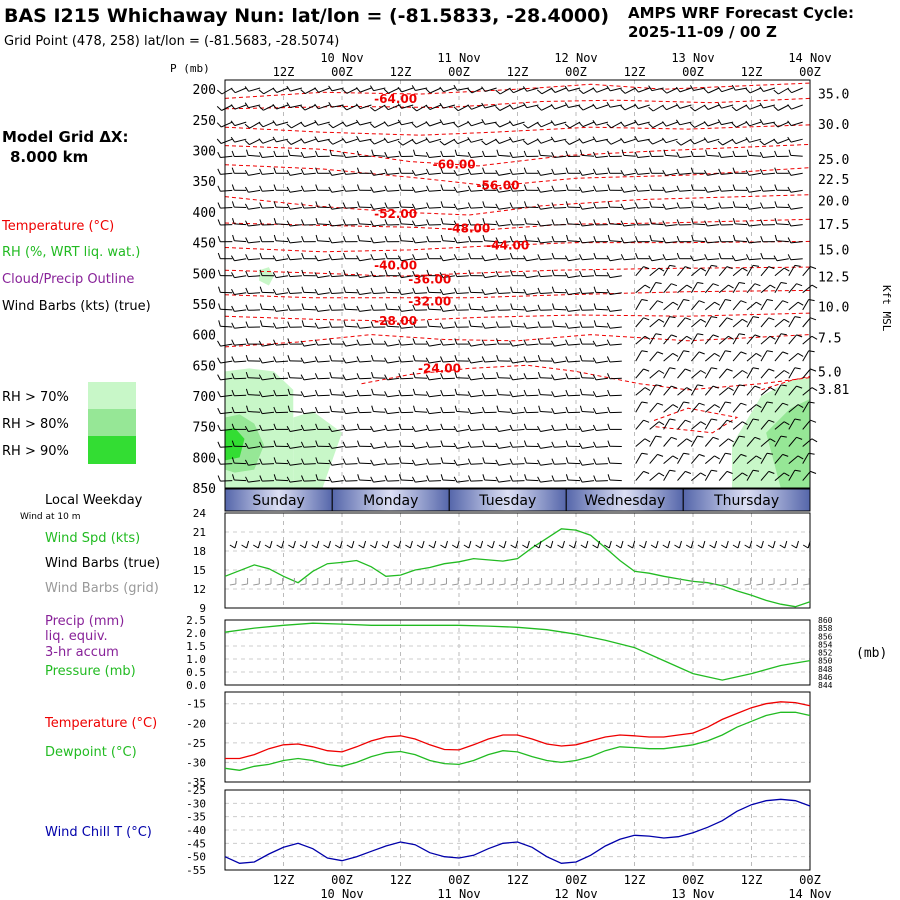 The height and width of the screenshot is (900, 900). Describe the element at coordinates (196, 857) in the screenshot. I see `panel-tick-label: -50` at that location.